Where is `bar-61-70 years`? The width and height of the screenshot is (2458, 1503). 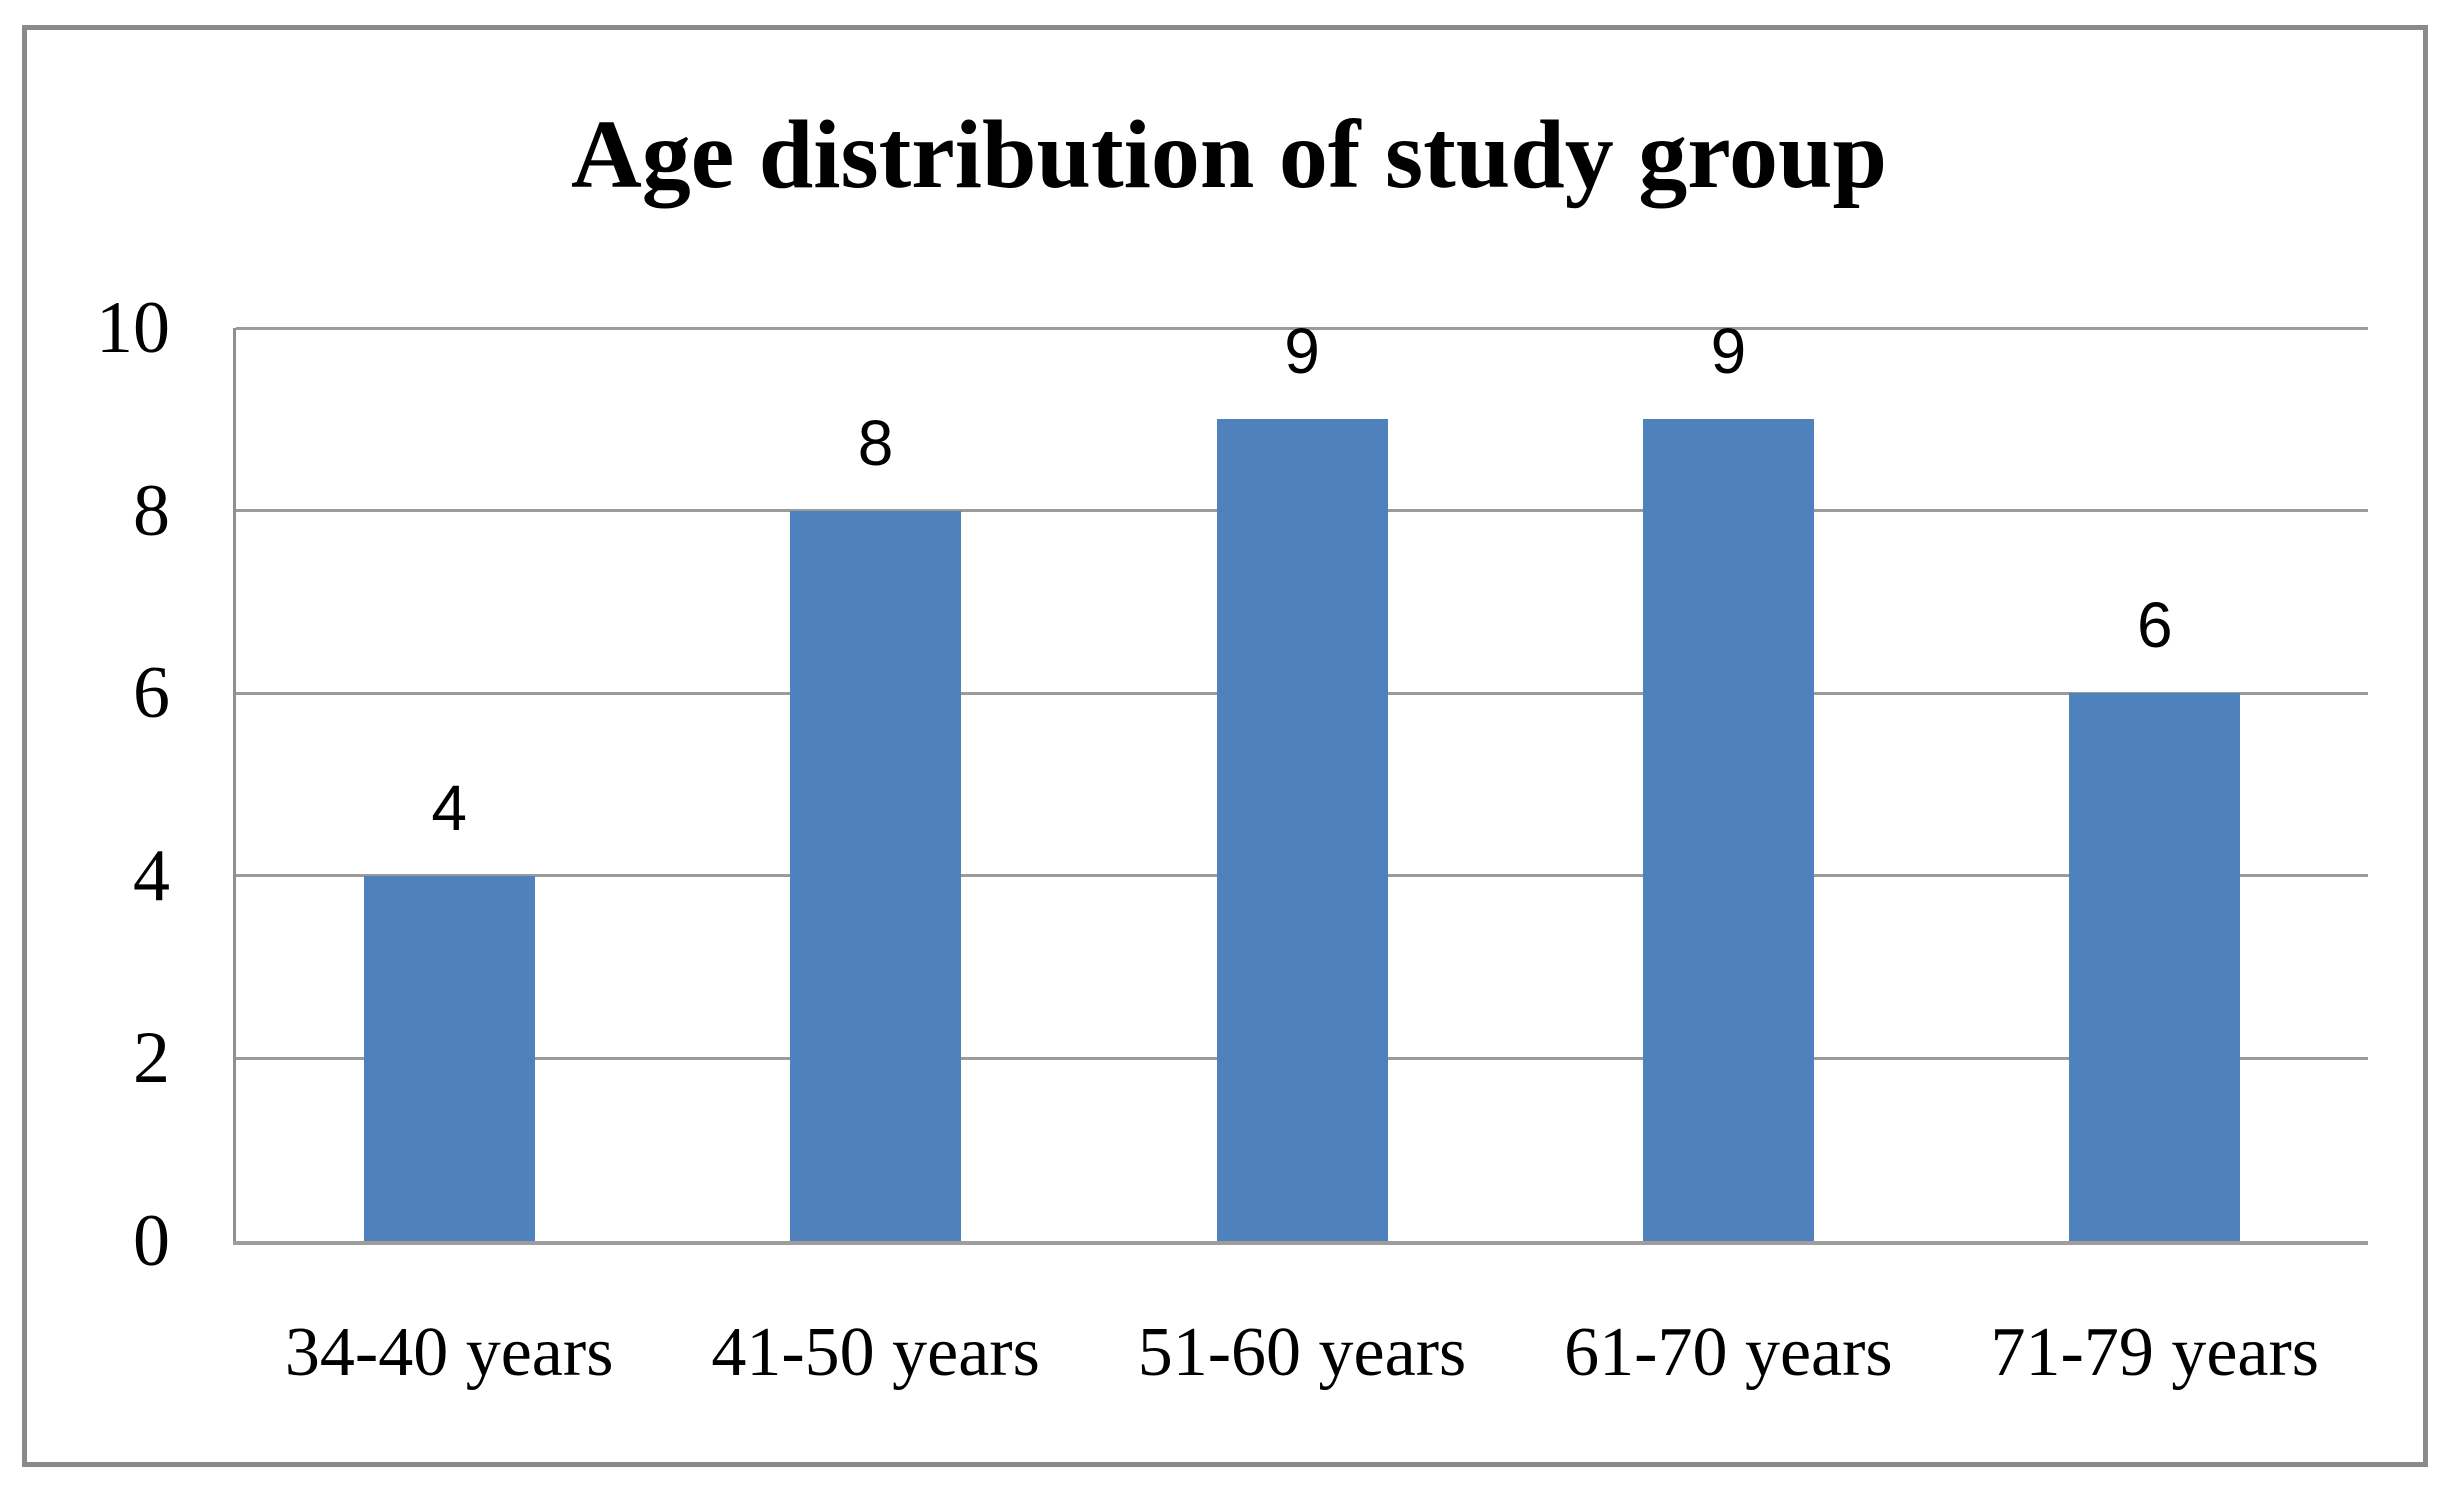 bar-61-70 years is located at coordinates (1728, 830).